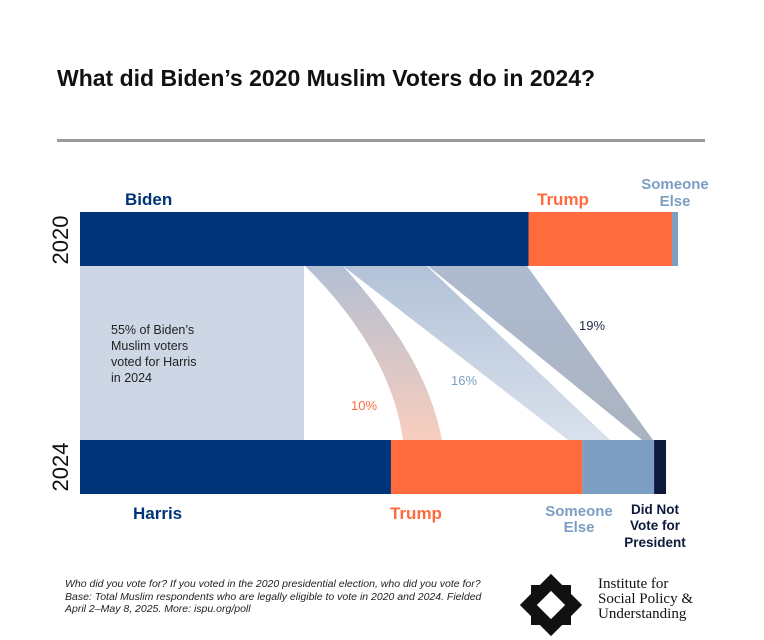  What do you see at coordinates (655, 542) in the screenshot?
I see `label-dnv: President` at bounding box center [655, 542].